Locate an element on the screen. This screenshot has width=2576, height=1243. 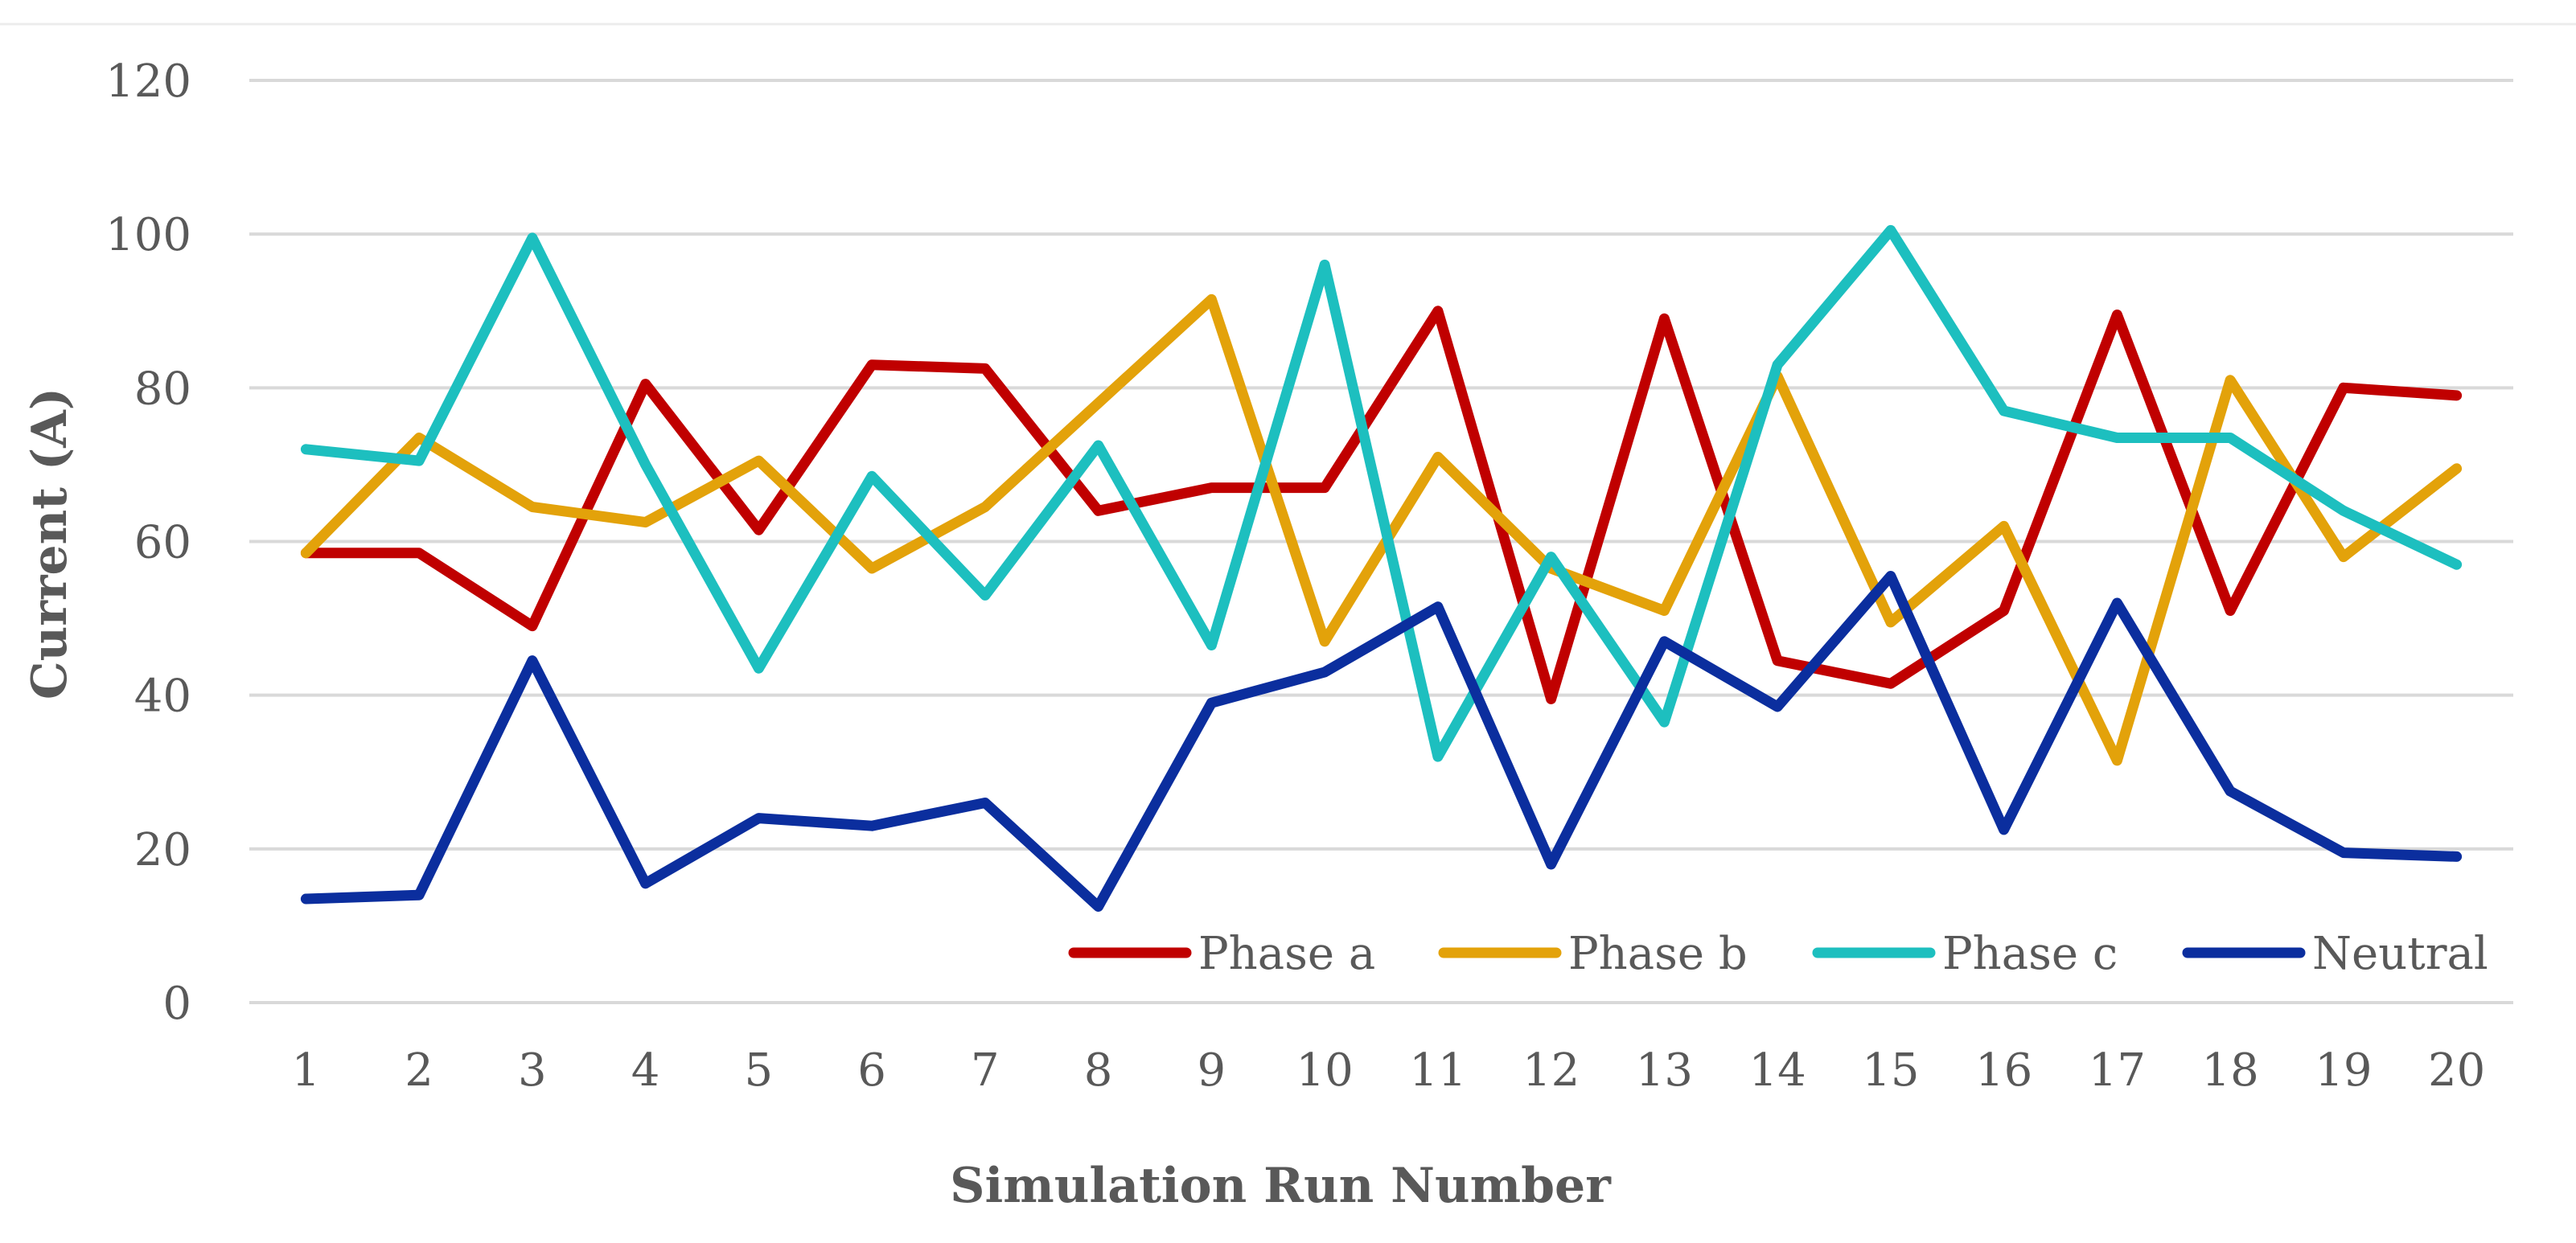
x-tick-label: 14 is located at coordinates (1777, 1070).